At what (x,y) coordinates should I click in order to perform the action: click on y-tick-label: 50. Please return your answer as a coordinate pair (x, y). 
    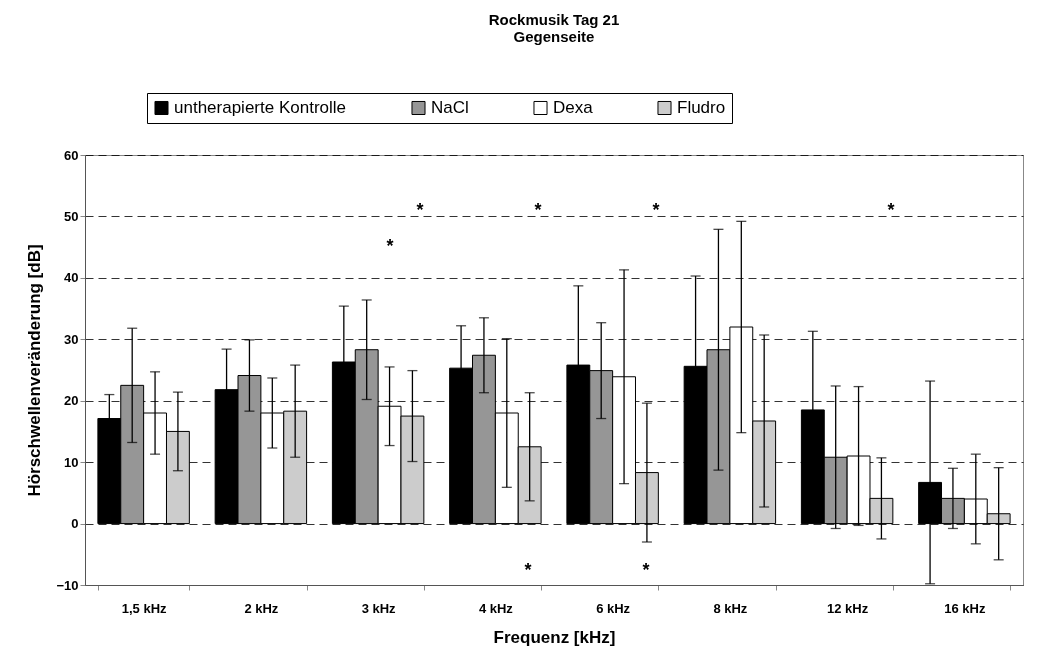
    Looking at the image, I should click on (71, 216).